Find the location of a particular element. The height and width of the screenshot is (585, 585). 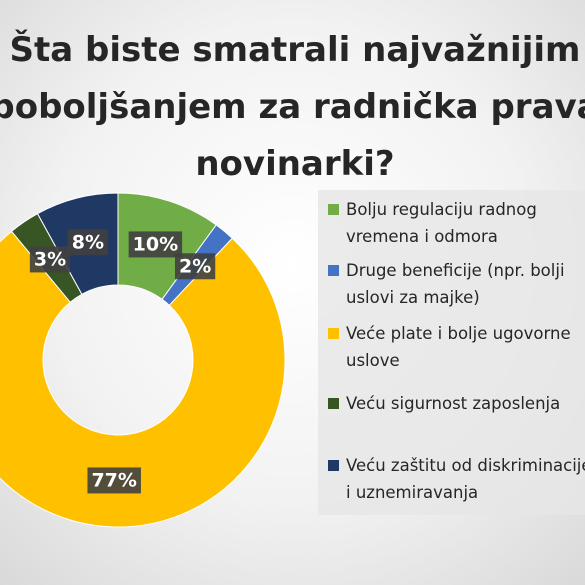

value-label-group: 8% is located at coordinates (88, 242).